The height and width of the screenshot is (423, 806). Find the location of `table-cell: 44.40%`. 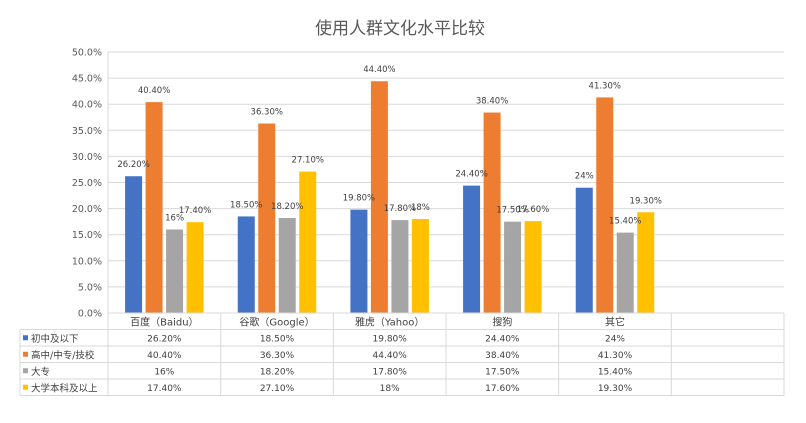

table-cell: 44.40% is located at coordinates (390, 356).